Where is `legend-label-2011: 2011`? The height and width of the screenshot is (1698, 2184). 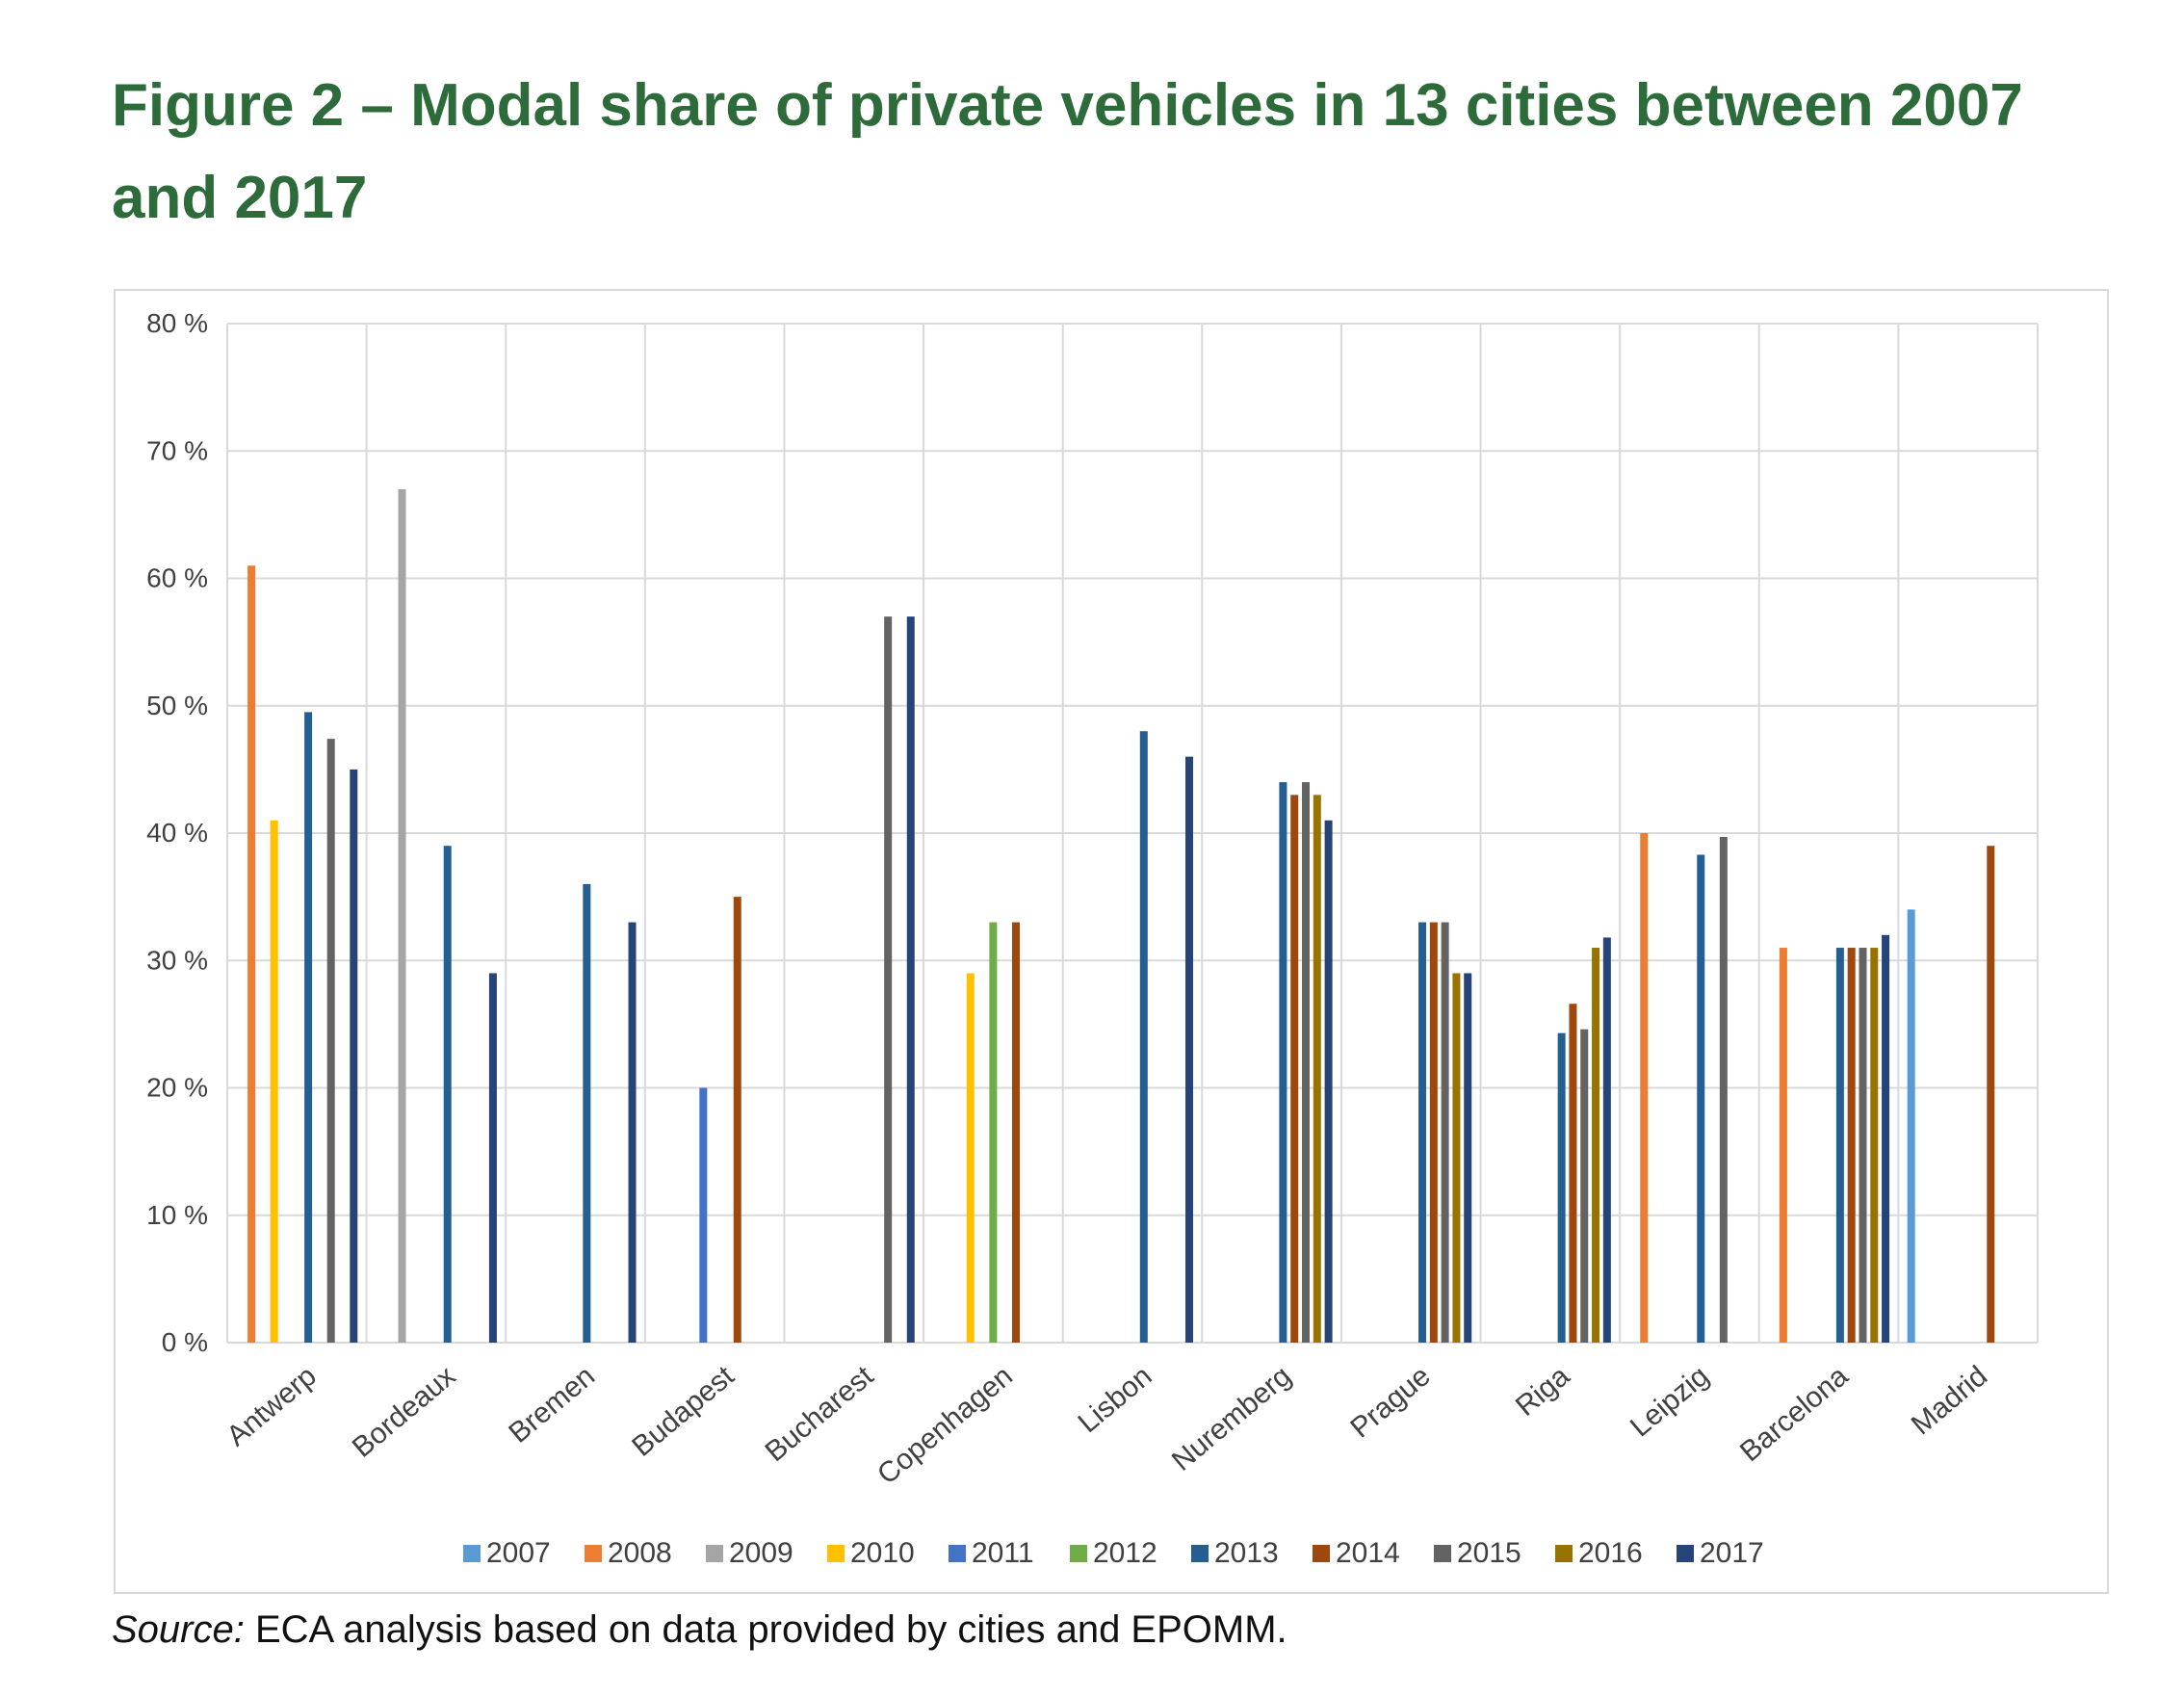 legend-label-2011: 2011 is located at coordinates (1003, 1553).